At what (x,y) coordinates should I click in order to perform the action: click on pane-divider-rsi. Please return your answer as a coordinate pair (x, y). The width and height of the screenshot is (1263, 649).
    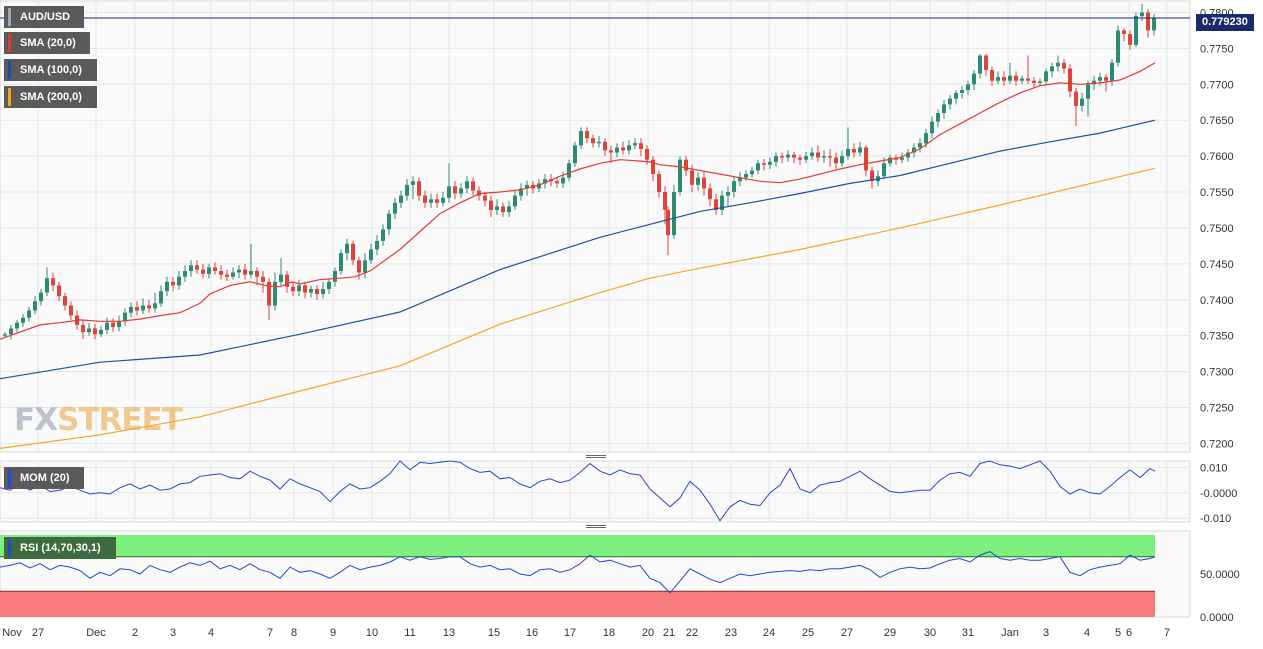
    Looking at the image, I should click on (595, 526).